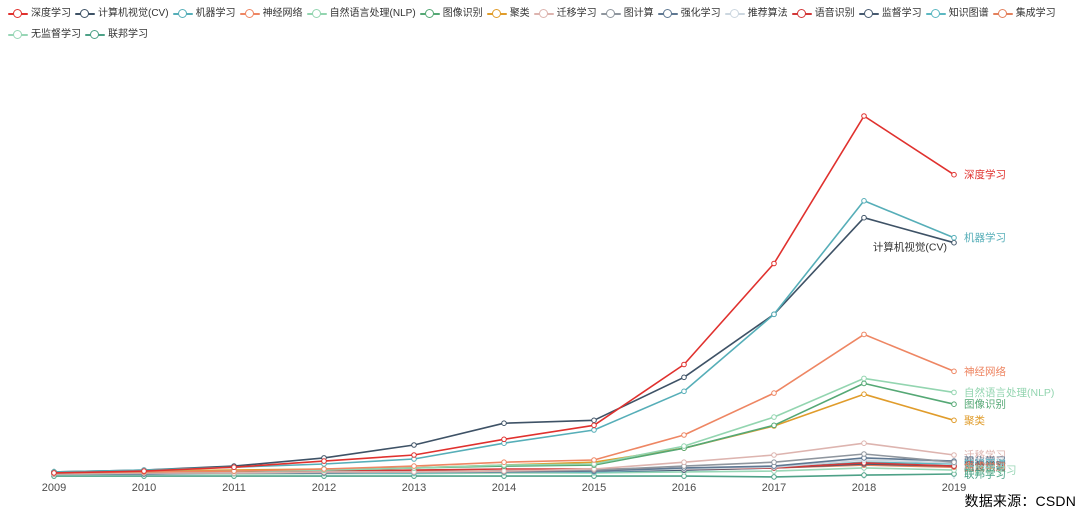  What do you see at coordinates (1009, 392) in the screenshot?
I see `series-end-label-自然语言处理(NLP): 自然语言处理(NLP)` at bounding box center [1009, 392].